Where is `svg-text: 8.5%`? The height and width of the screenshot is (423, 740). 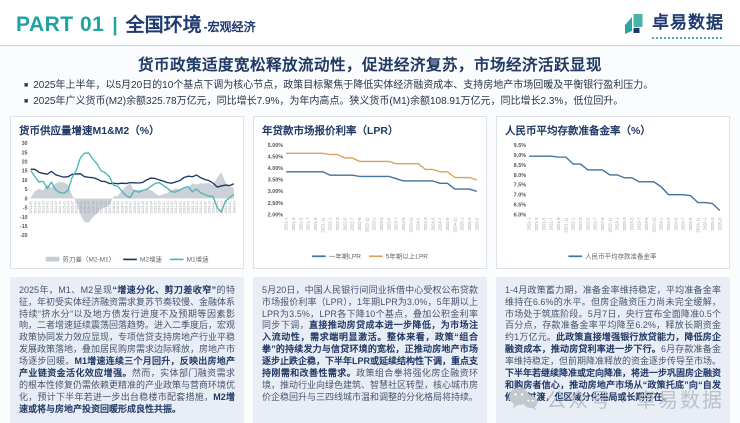
svg-text: 8.5% is located at coordinates (520, 166).